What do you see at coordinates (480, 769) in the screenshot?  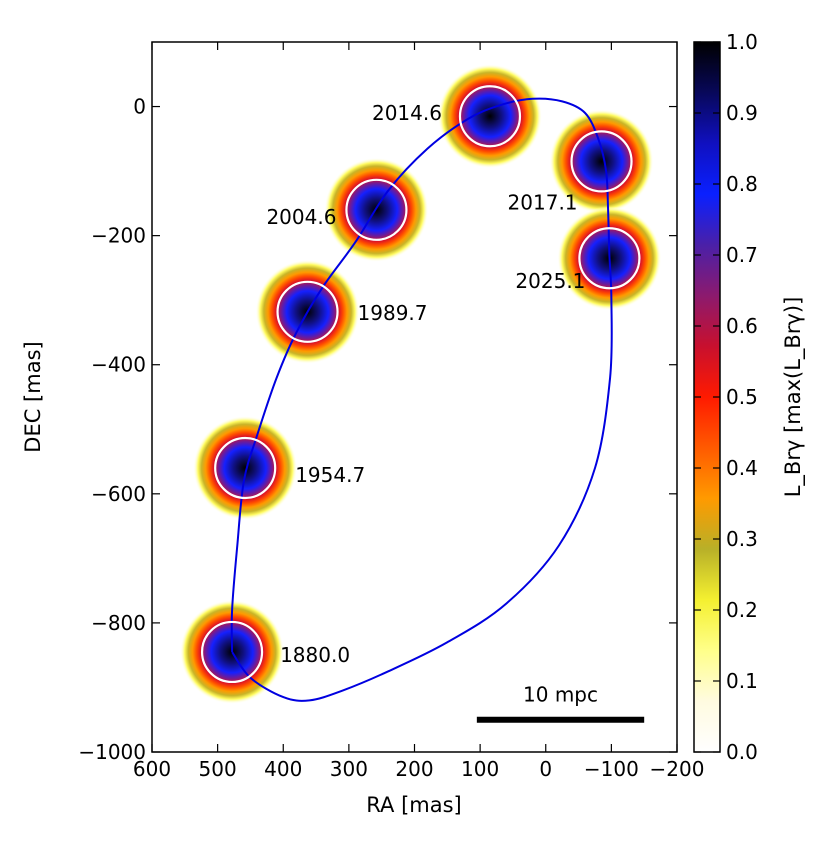 I see `x-tick-label: 100` at bounding box center [480, 769].